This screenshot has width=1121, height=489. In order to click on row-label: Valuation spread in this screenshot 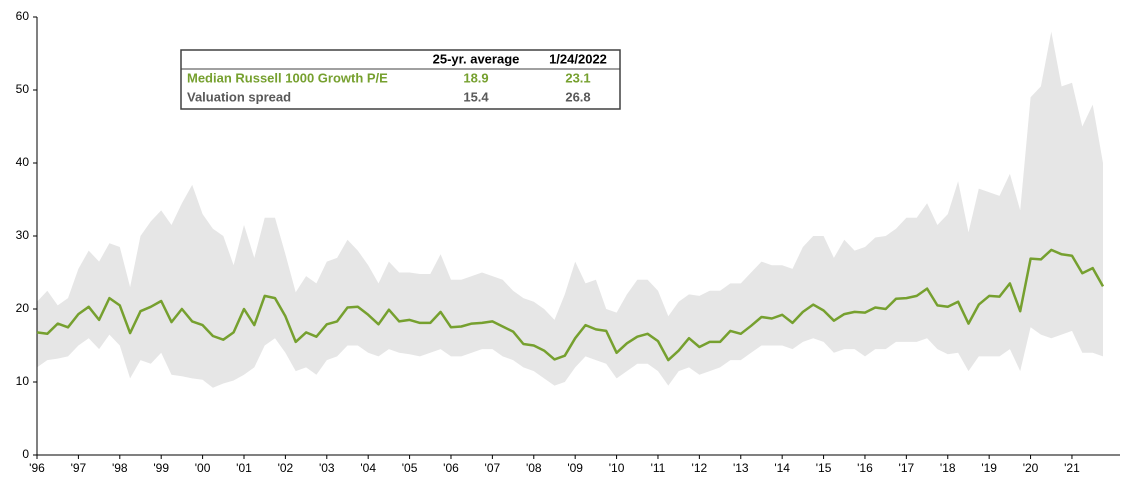, I will do `click(239, 96)`.